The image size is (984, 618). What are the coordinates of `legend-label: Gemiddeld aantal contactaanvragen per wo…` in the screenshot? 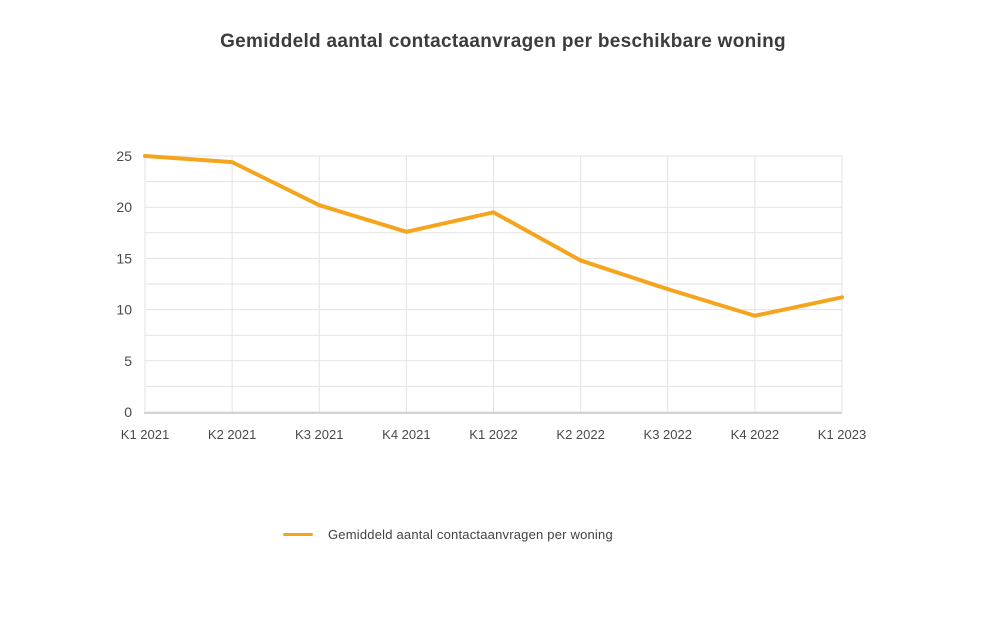 It's located at (470, 534).